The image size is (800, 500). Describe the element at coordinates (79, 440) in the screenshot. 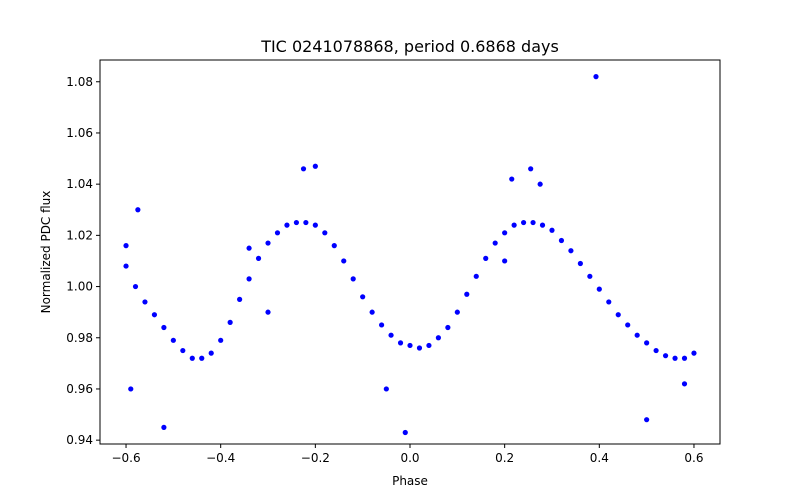

I see `y-tick-label: 0.94` at that location.